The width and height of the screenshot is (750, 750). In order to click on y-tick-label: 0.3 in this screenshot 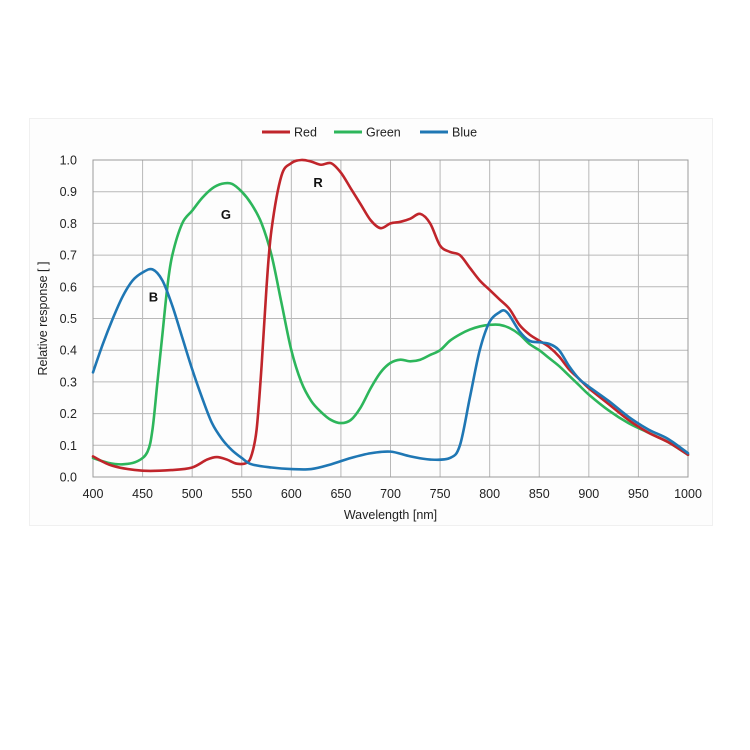, I will do `click(68, 382)`.